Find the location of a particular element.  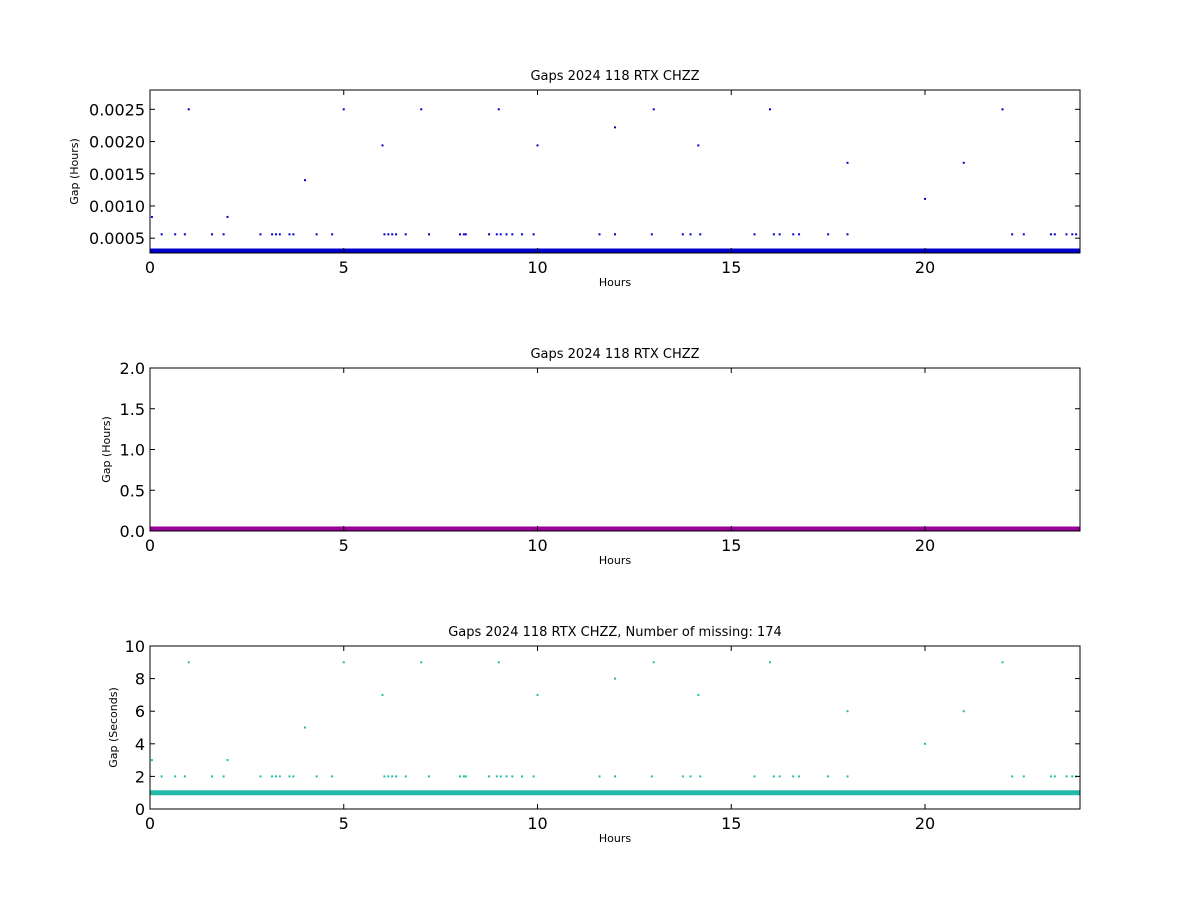

y-tick-label: 0.0015 is located at coordinates (117, 174).